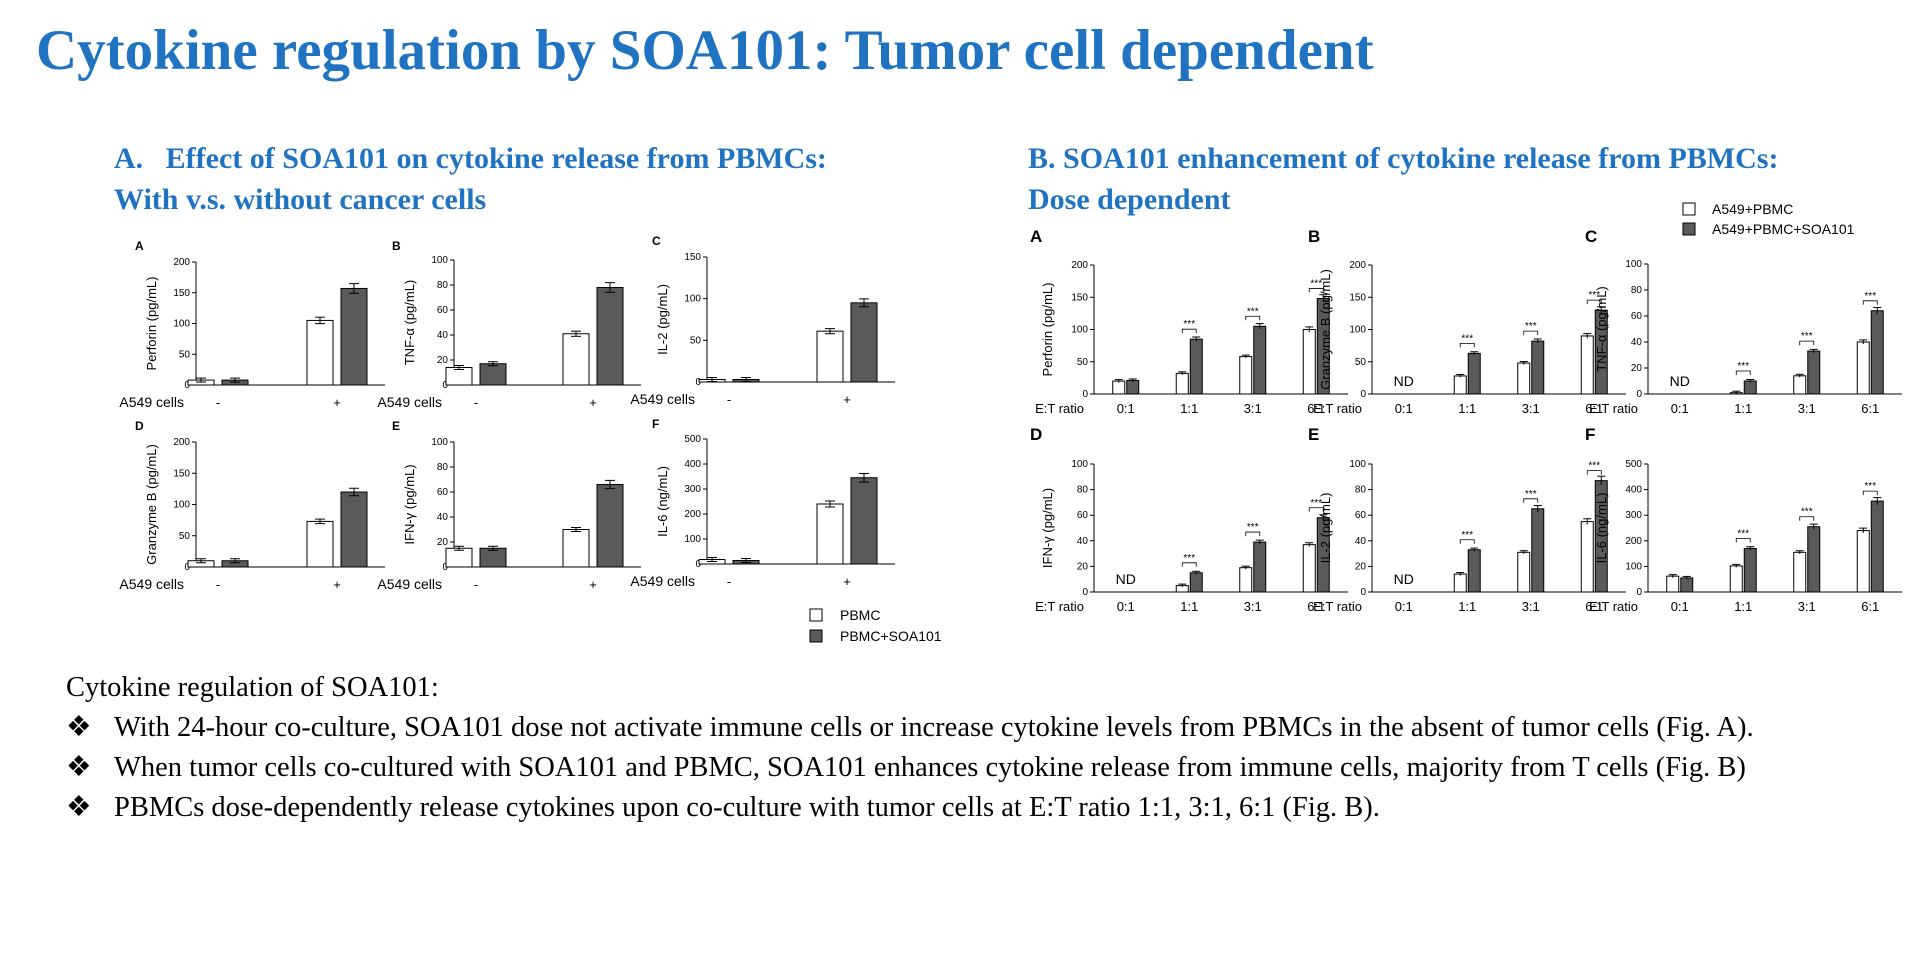 This screenshot has width=1914, height=954. Describe the element at coordinates (891, 636) in the screenshot. I see `legend-label: PBMC+SOA101` at that location.